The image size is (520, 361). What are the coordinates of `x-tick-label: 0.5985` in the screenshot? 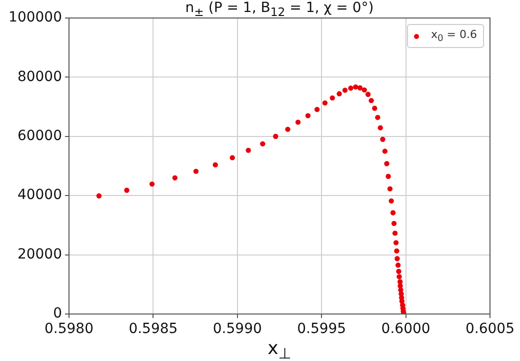 It's located at (153, 329).